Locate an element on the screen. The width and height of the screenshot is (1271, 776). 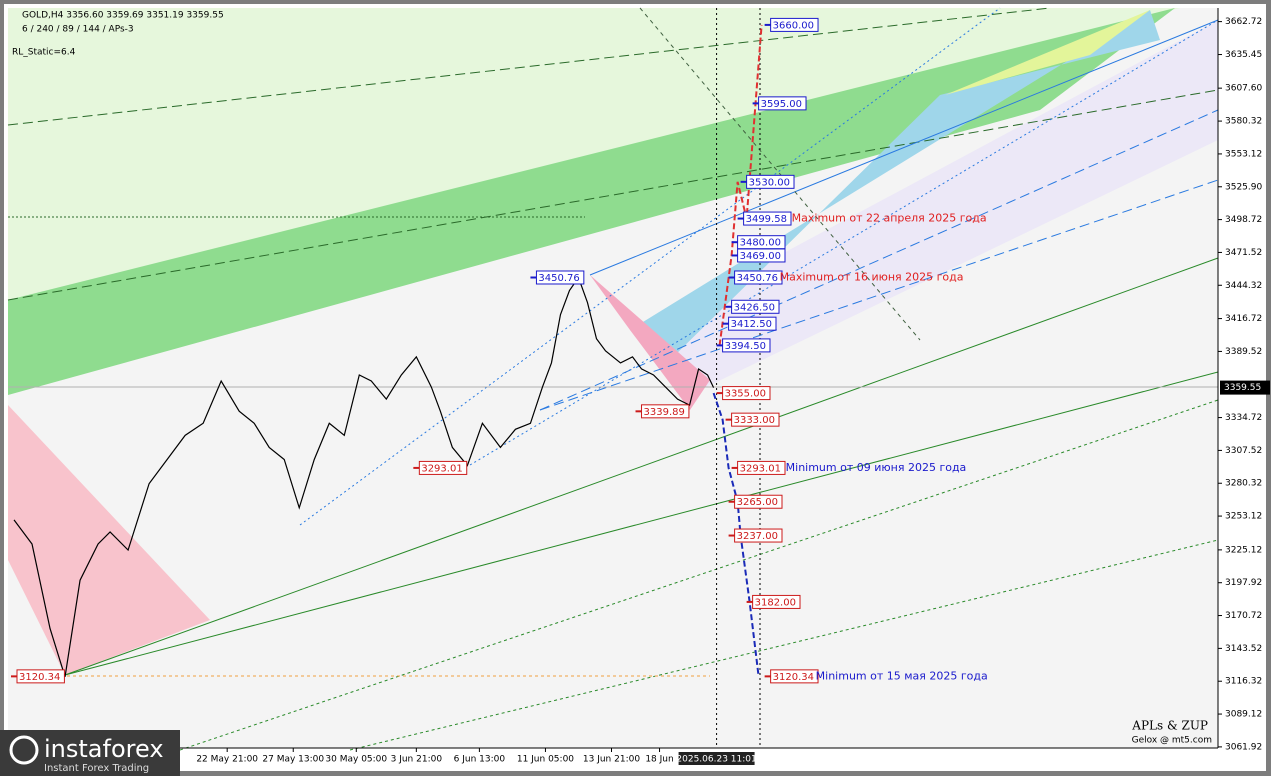
logo-sub: Instant Forex Trading is located at coordinates (96, 768).